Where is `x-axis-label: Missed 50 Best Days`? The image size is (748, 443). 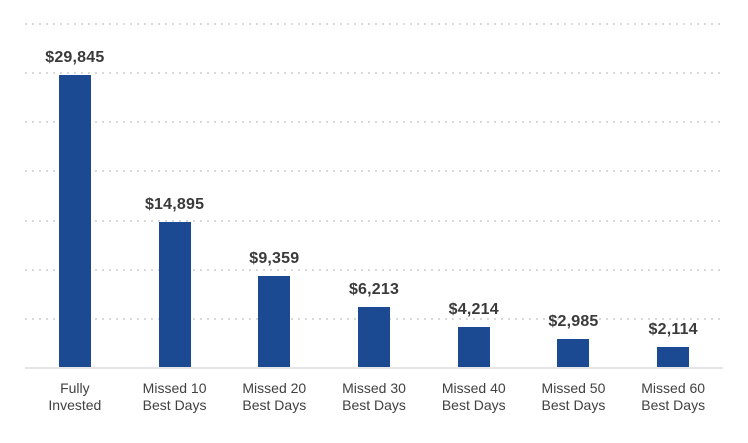
x-axis-label: Missed 50 Best Days is located at coordinates (574, 397).